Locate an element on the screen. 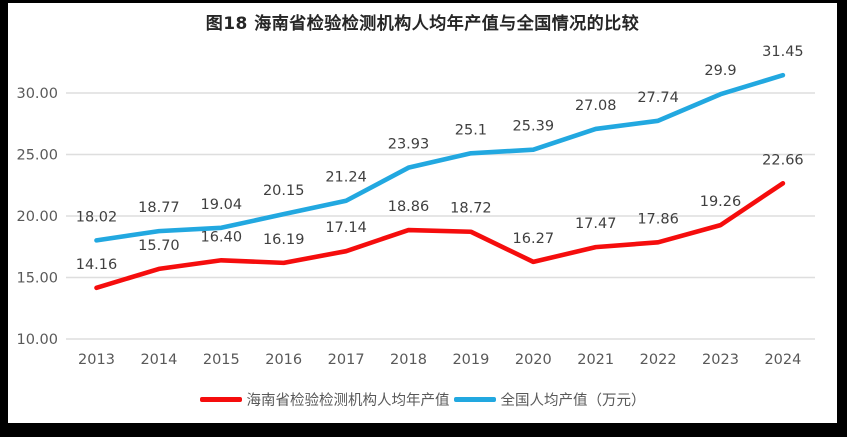 This screenshot has width=847, height=437. data-label-series-0: 16.40 is located at coordinates (222, 237).